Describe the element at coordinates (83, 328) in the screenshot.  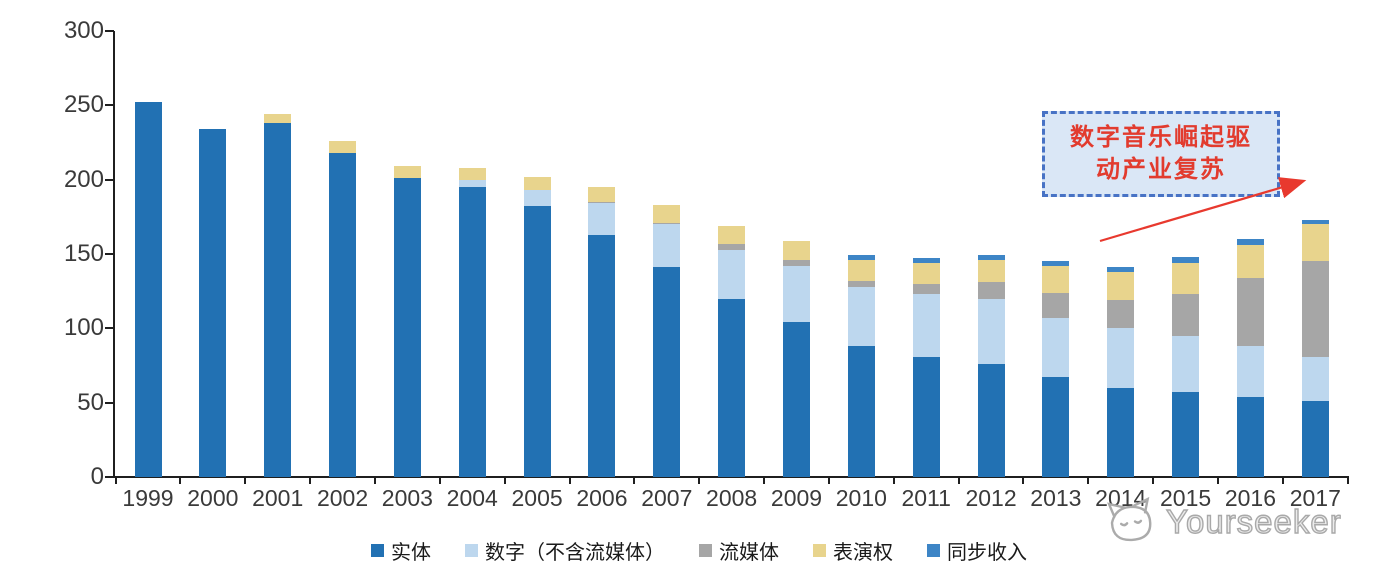
I see `y-axis-label: 100` at that location.